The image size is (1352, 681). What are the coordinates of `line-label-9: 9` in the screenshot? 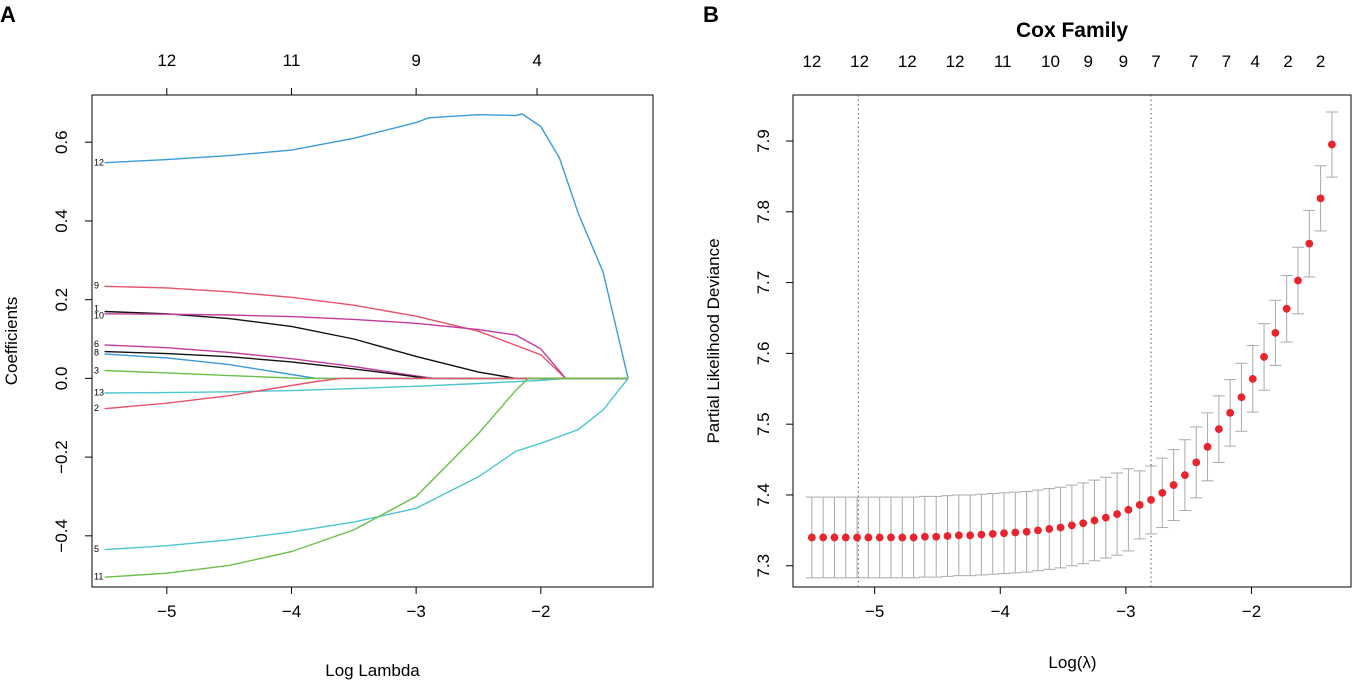 It's located at (96, 286).